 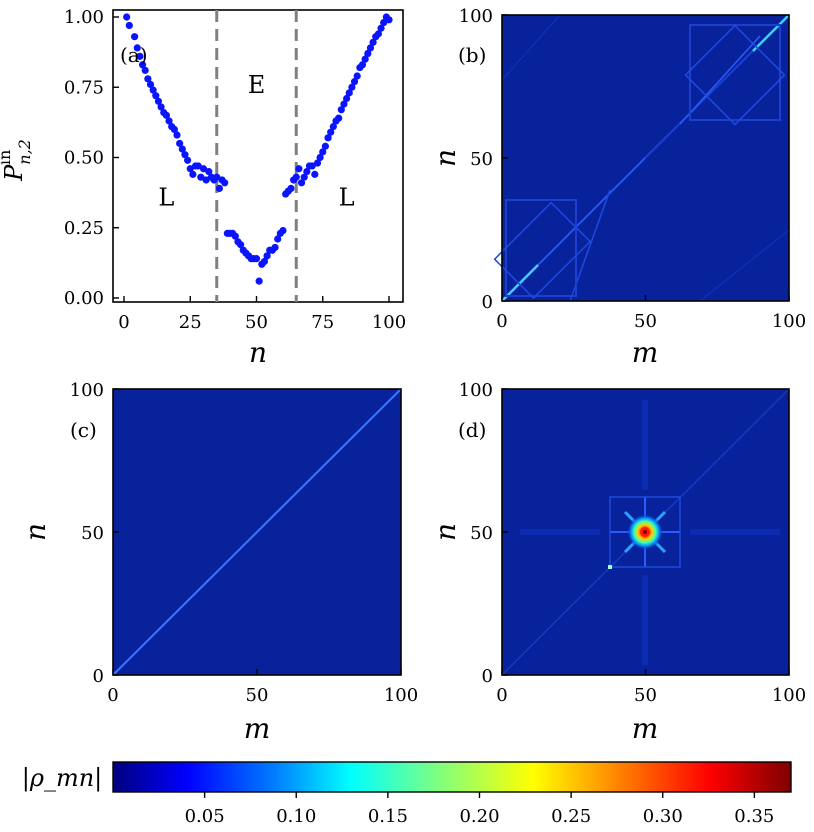 I want to click on colorbar-tick-label: 0.05, so click(x=205, y=816).